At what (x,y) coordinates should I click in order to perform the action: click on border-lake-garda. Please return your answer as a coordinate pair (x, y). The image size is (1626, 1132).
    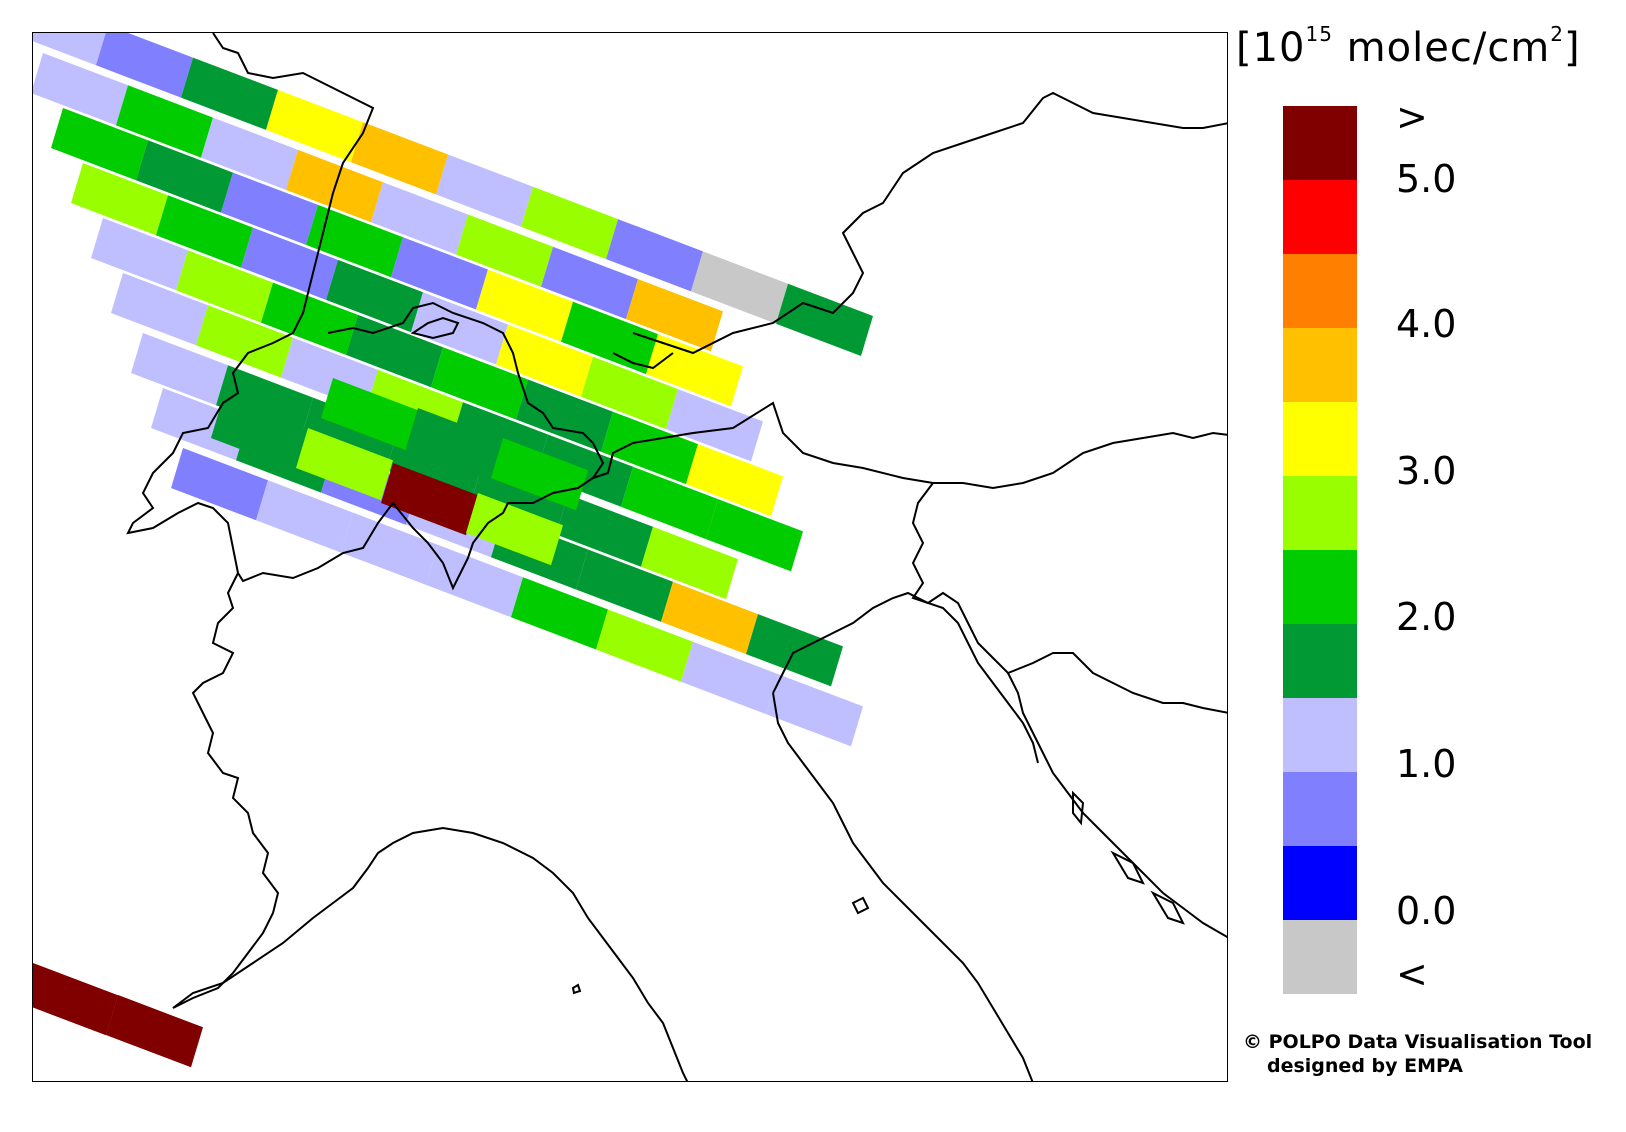
    Looking at the image, I should click on (435, 328).